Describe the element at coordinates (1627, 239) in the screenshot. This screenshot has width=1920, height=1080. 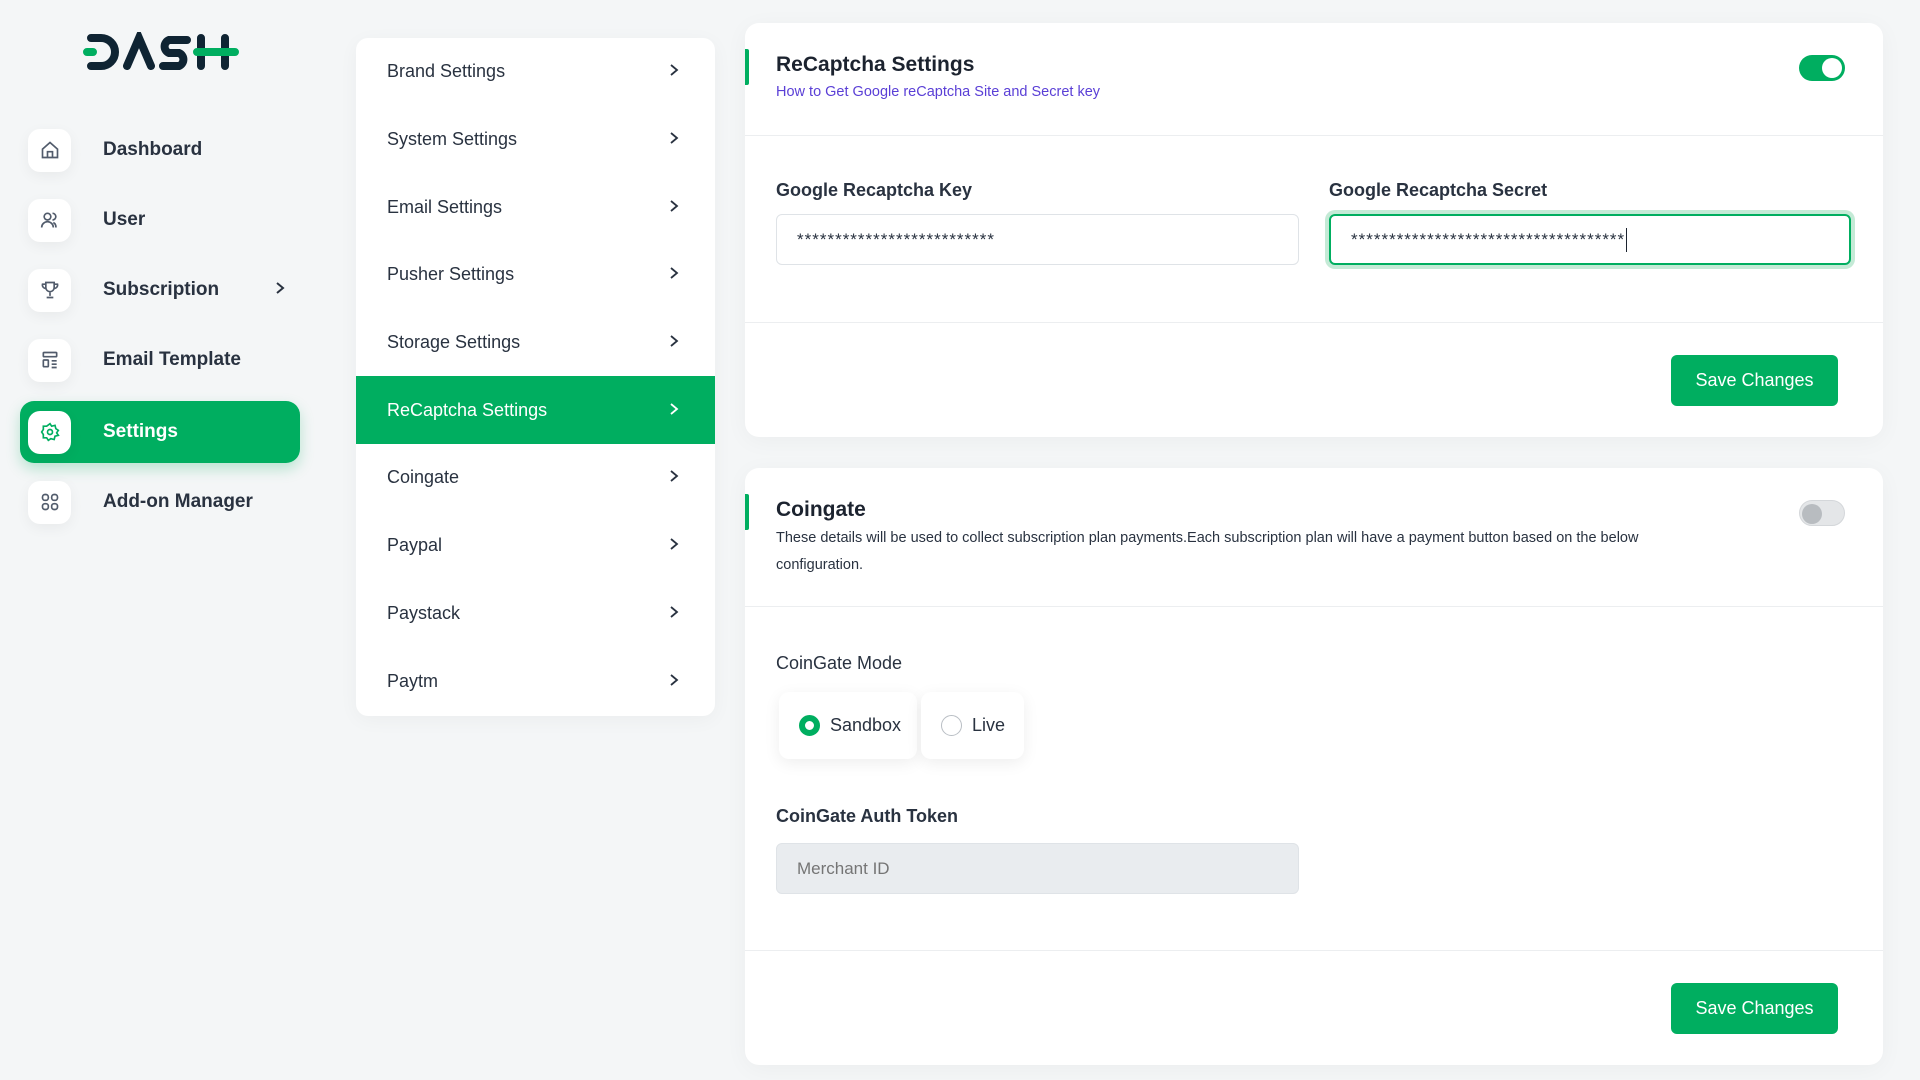
I see `text-cursor` at that location.